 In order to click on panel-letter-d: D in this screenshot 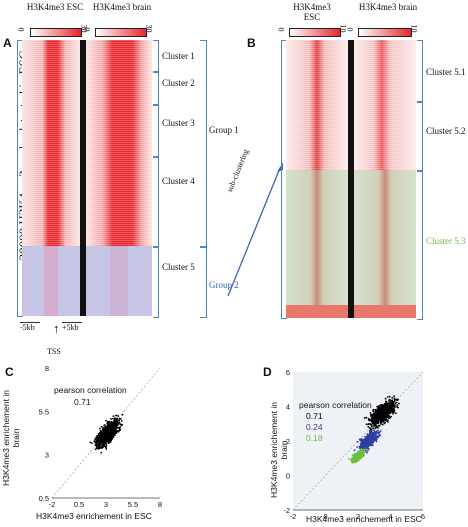, I will do `click(267, 372)`.